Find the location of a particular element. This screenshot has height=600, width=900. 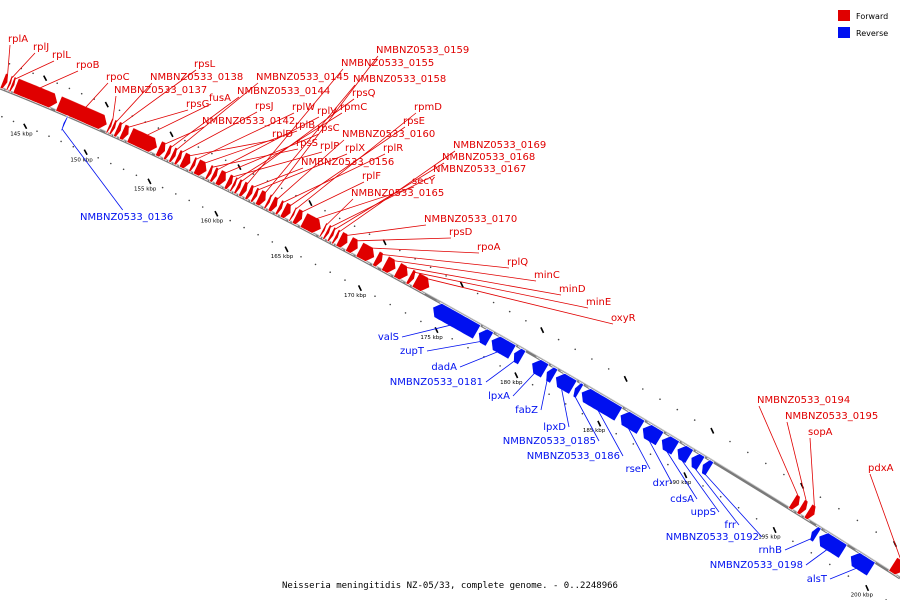

gene-label-lpxd: lpxD is located at coordinates (554, 427).